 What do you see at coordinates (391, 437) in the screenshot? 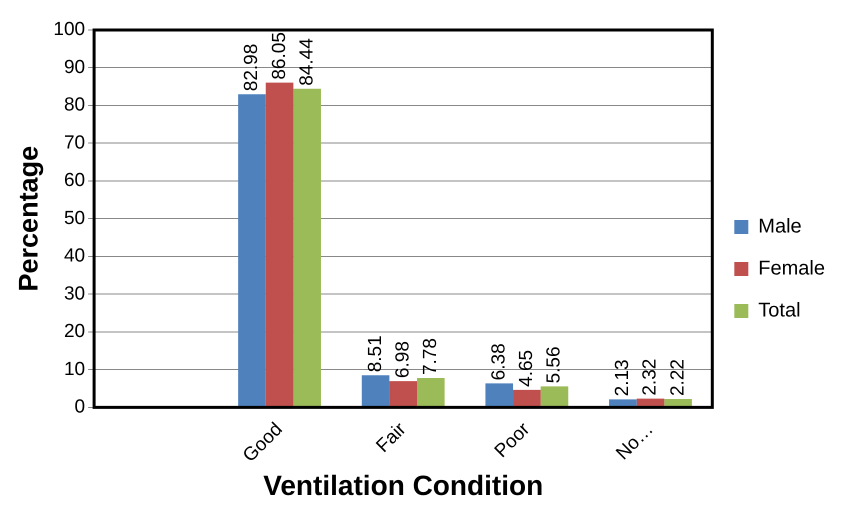
I see `x-tick-label: Fair` at bounding box center [391, 437].